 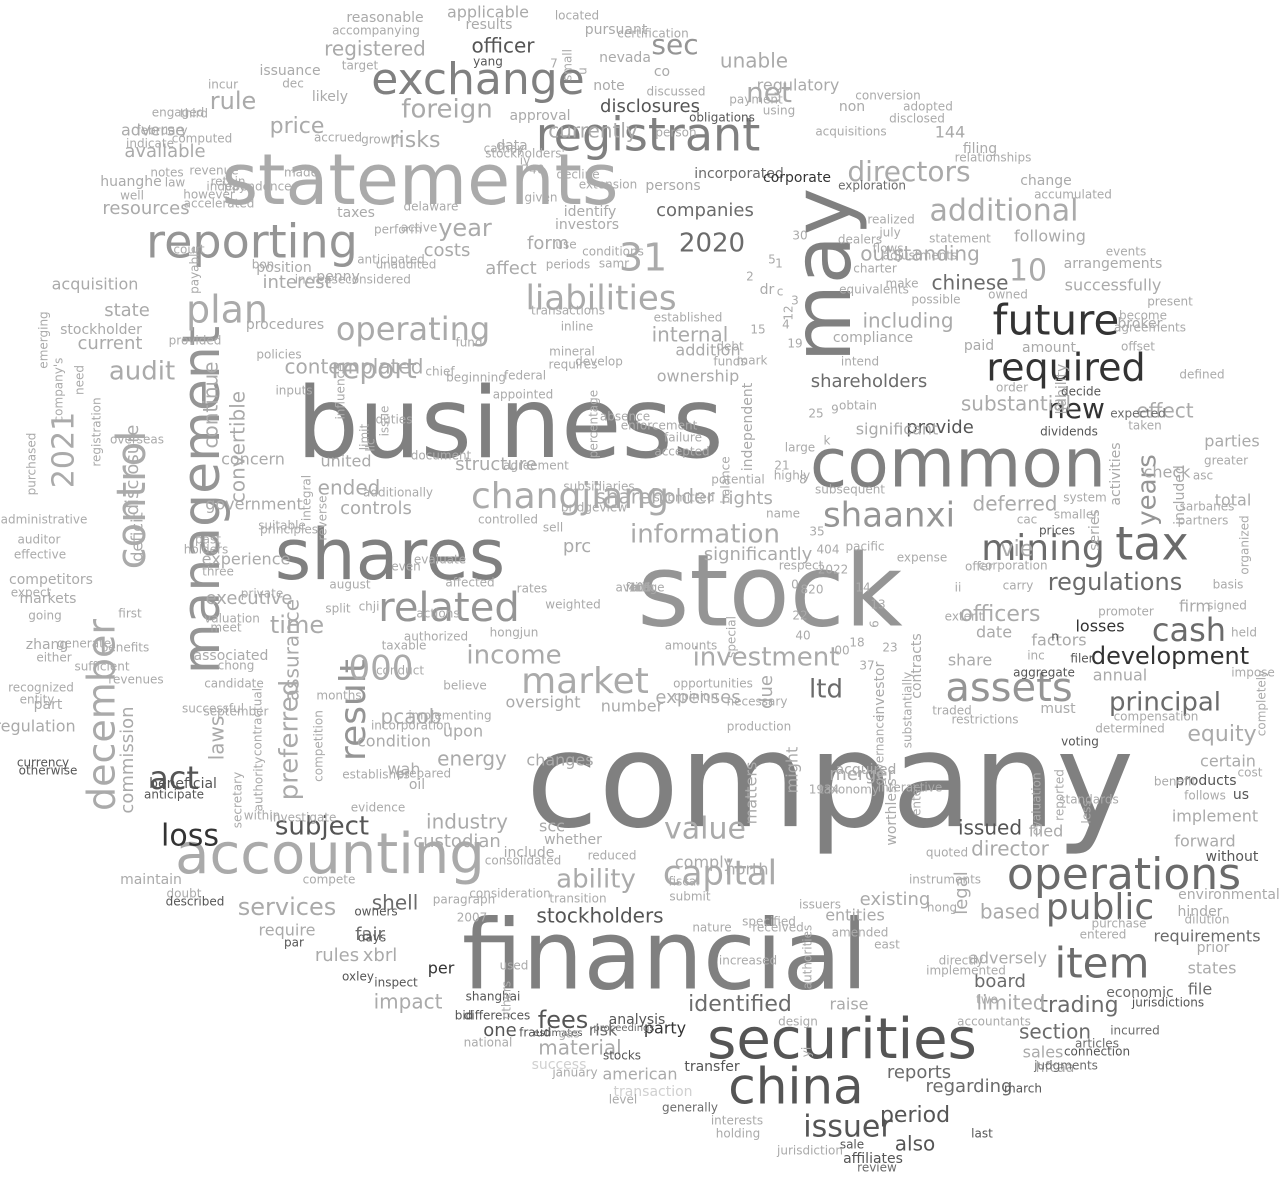 I want to click on cloud-word: sales, so click(x=1043, y=1052).